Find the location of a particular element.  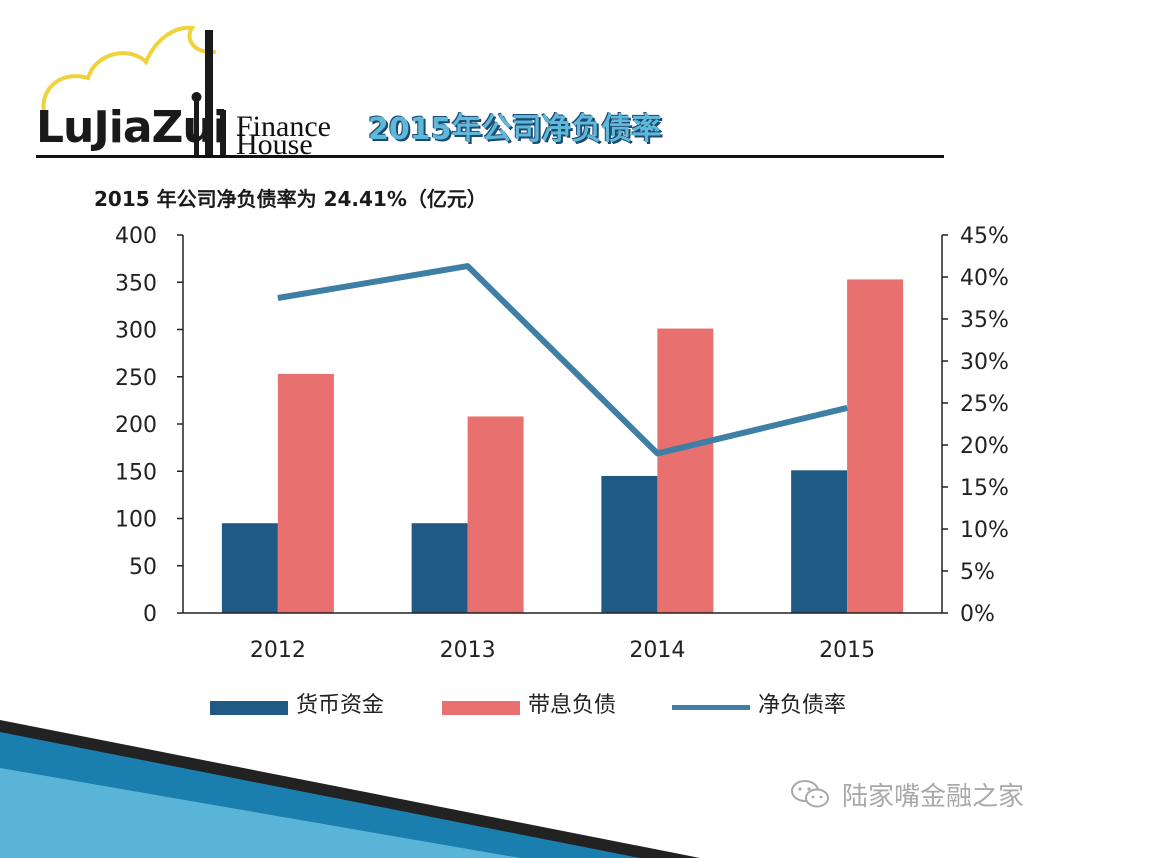

y-right-tick-label: 15% is located at coordinates (984, 488).